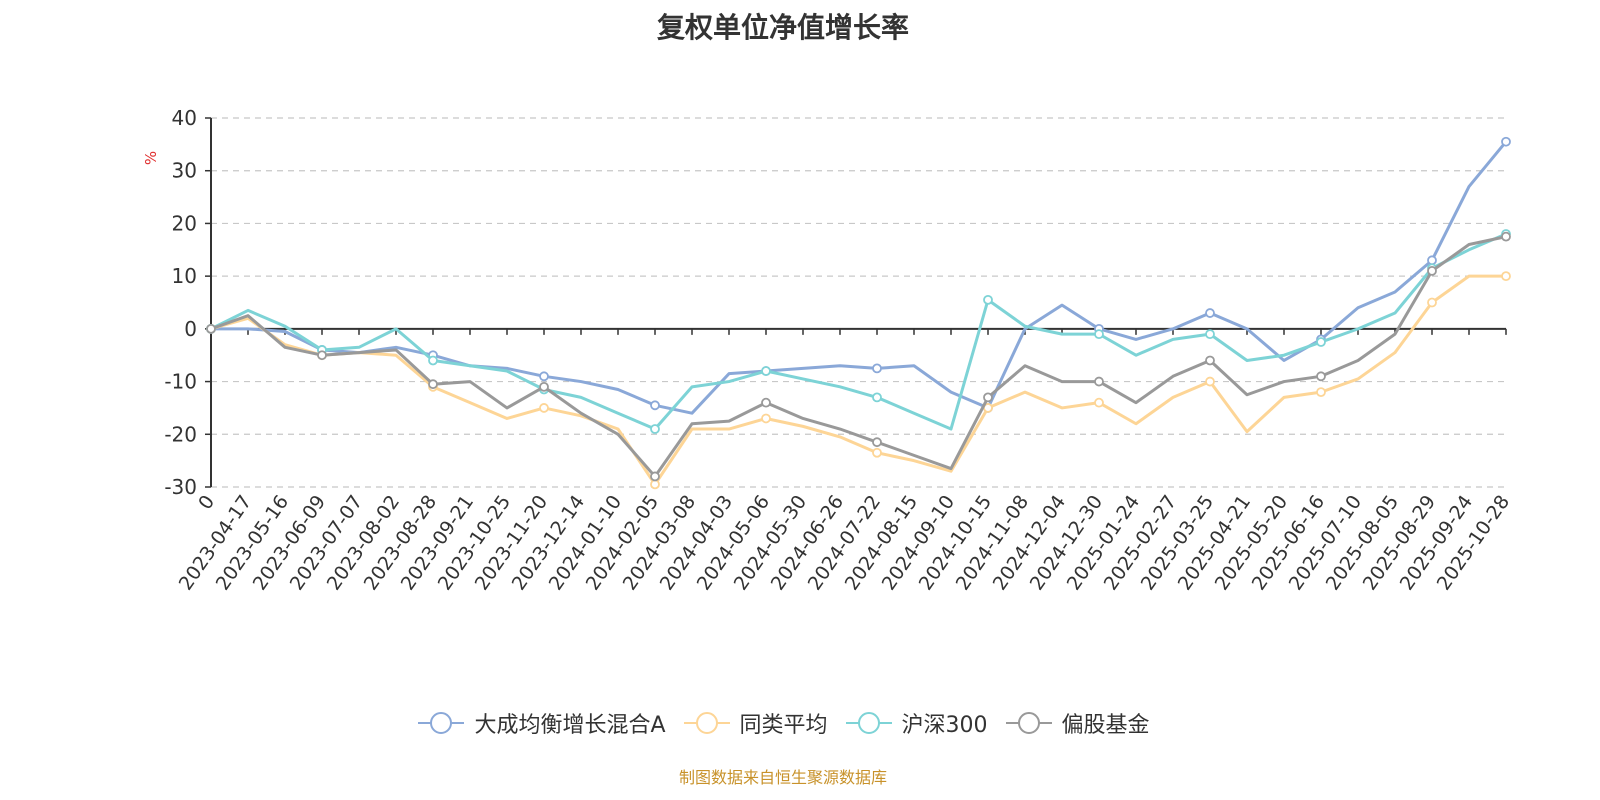  Describe the element at coordinates (151, 158) in the screenshot. I see `y-axis-label: %` at that location.